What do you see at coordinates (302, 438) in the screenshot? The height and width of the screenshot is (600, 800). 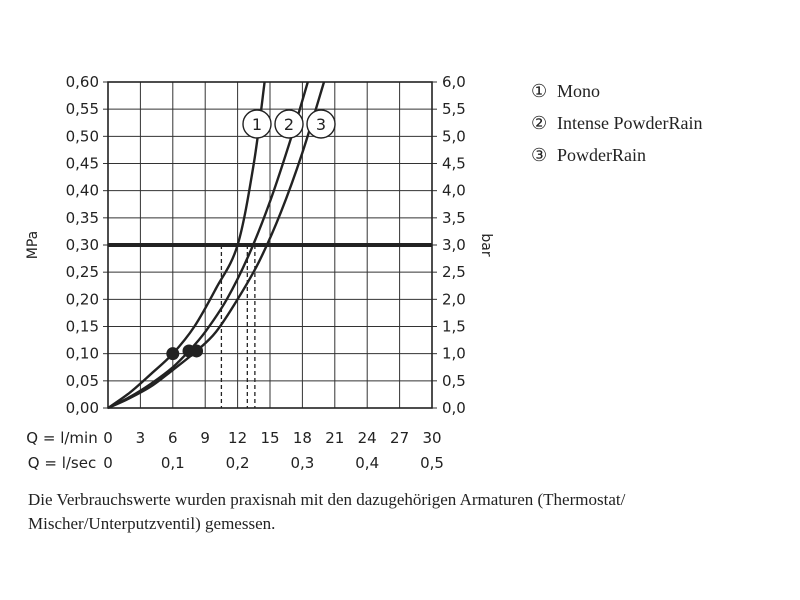 I see `x-tick-label: 18` at bounding box center [302, 438].